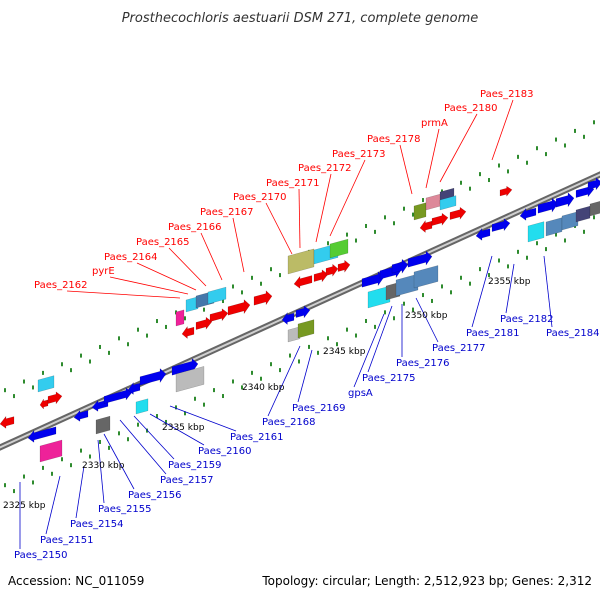  I want to click on forward-label-paes-2180: Paes_2180, so click(471, 108).